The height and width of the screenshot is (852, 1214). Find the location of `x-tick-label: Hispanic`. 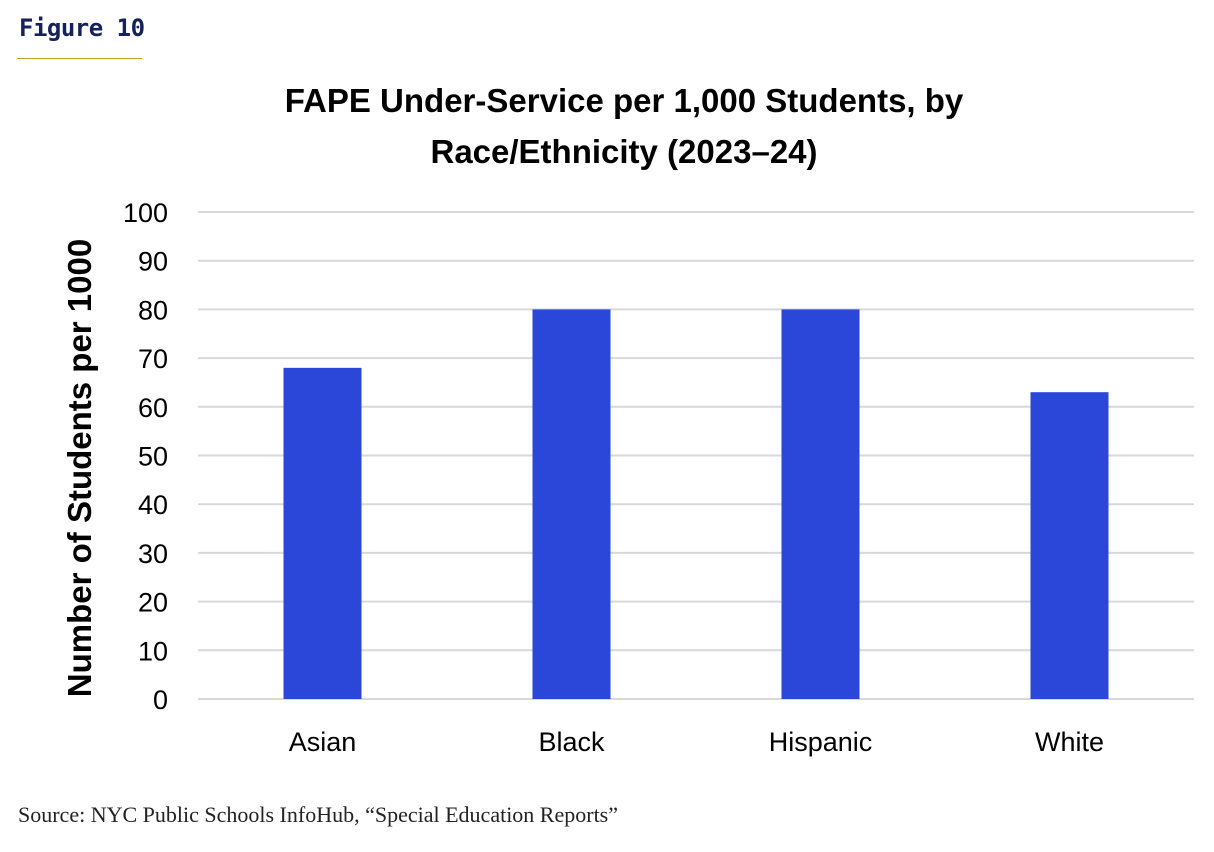

x-tick-label: Hispanic is located at coordinates (821, 742).